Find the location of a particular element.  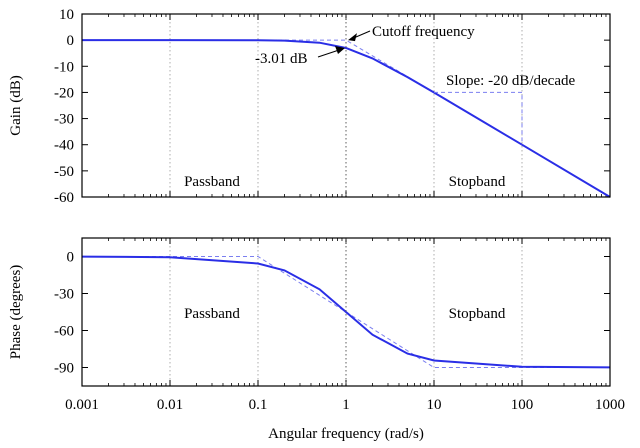

y-tick-label: -50 is located at coordinates (64, 172).